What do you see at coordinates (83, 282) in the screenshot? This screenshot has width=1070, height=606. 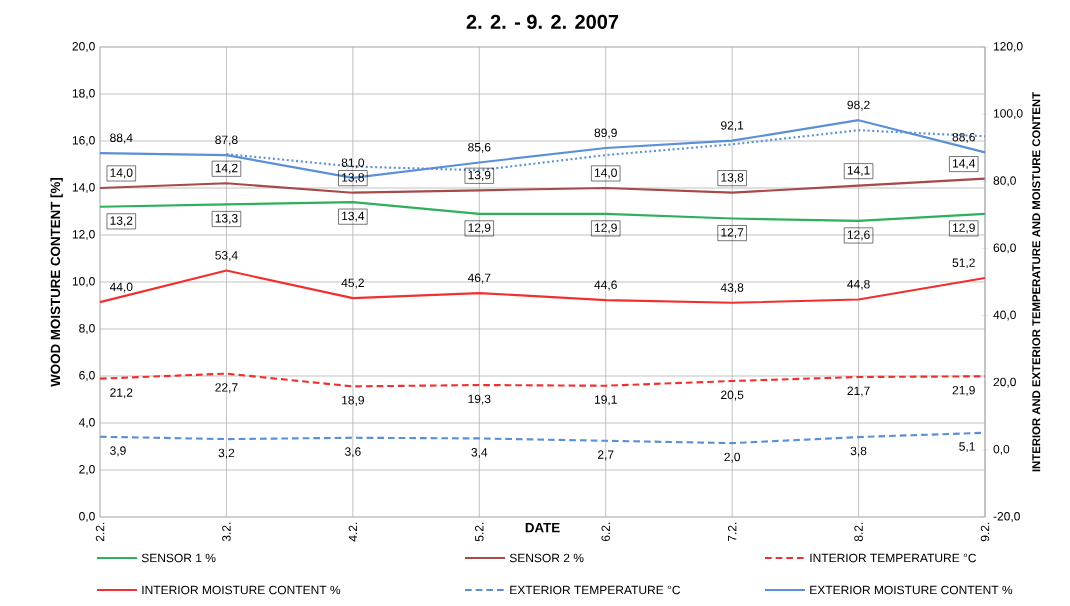 I see `y-tick-label: 10,0` at bounding box center [83, 282].